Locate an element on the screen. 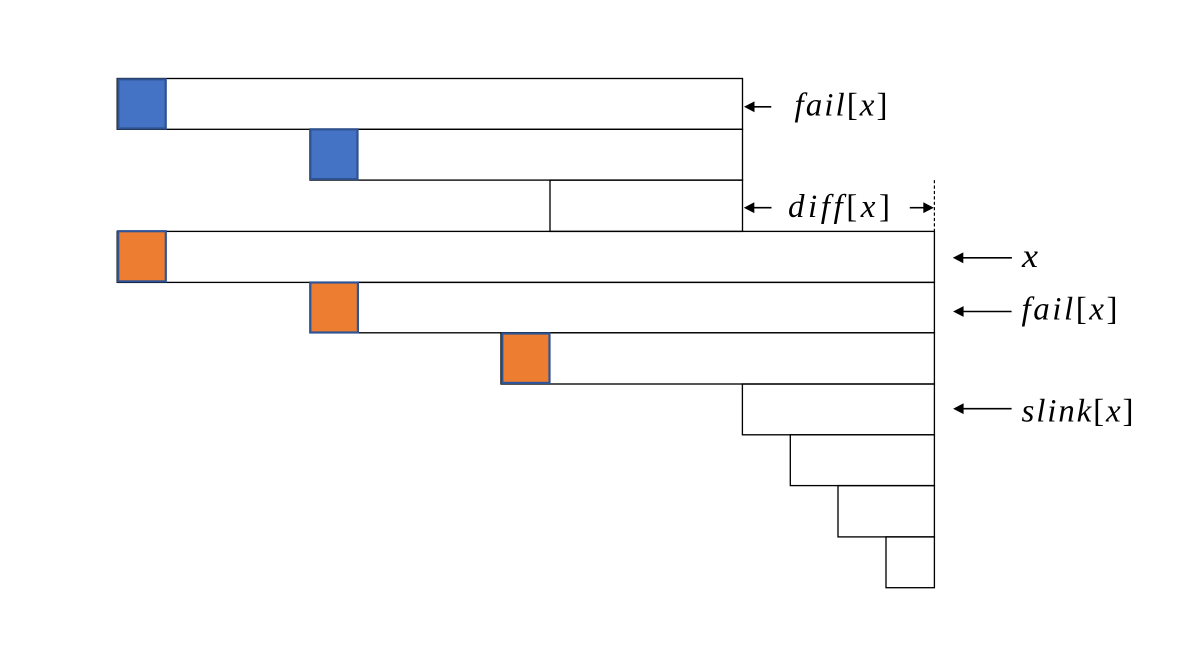 The width and height of the screenshot is (1193, 660). svg-text: diff[x] is located at coordinates (839, 207).